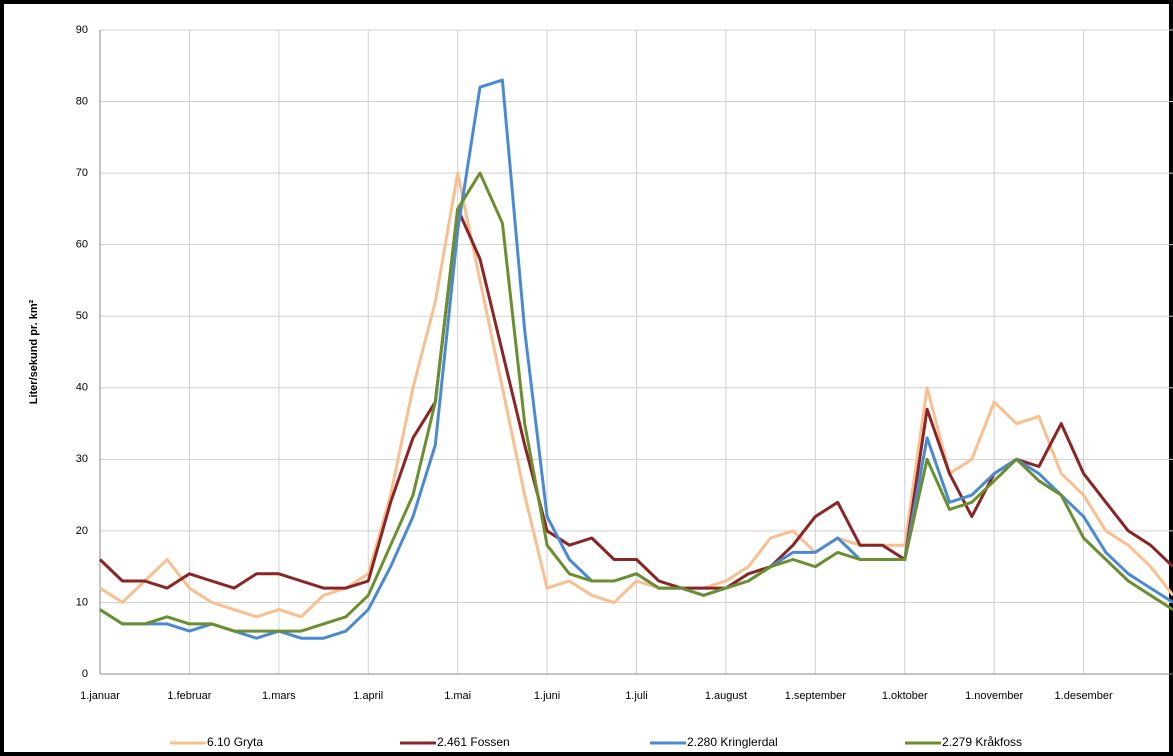 This screenshot has height=756, width=1173. What do you see at coordinates (279, 696) in the screenshot?
I see `x-tick-label: 1.mars` at bounding box center [279, 696].